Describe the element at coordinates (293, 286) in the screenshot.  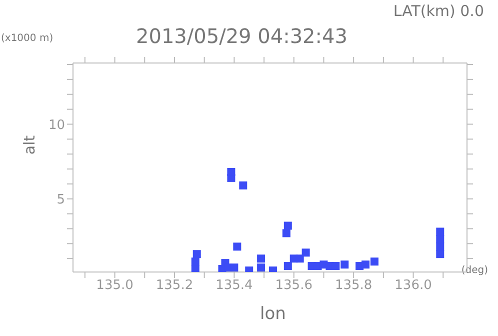
I see `x-tick-label: 135.6` at that location.